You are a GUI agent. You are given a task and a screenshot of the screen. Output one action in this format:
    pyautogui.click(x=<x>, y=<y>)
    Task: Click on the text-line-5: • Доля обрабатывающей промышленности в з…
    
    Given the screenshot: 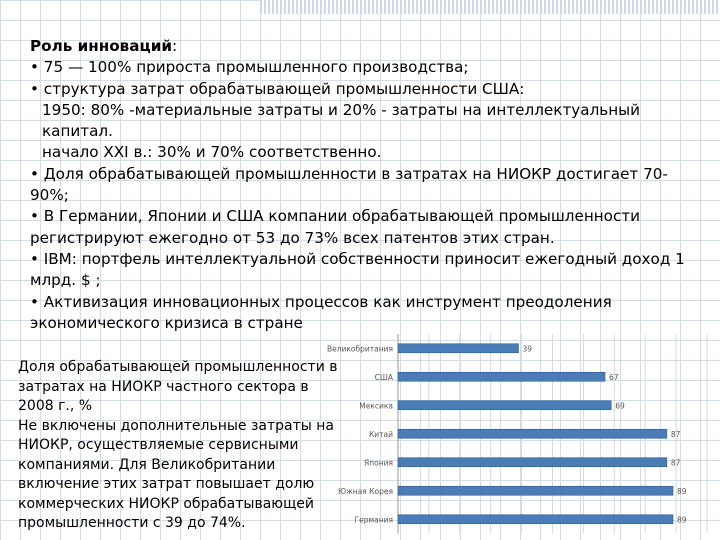 What is the action you would take?
    pyautogui.click(x=349, y=184)
    